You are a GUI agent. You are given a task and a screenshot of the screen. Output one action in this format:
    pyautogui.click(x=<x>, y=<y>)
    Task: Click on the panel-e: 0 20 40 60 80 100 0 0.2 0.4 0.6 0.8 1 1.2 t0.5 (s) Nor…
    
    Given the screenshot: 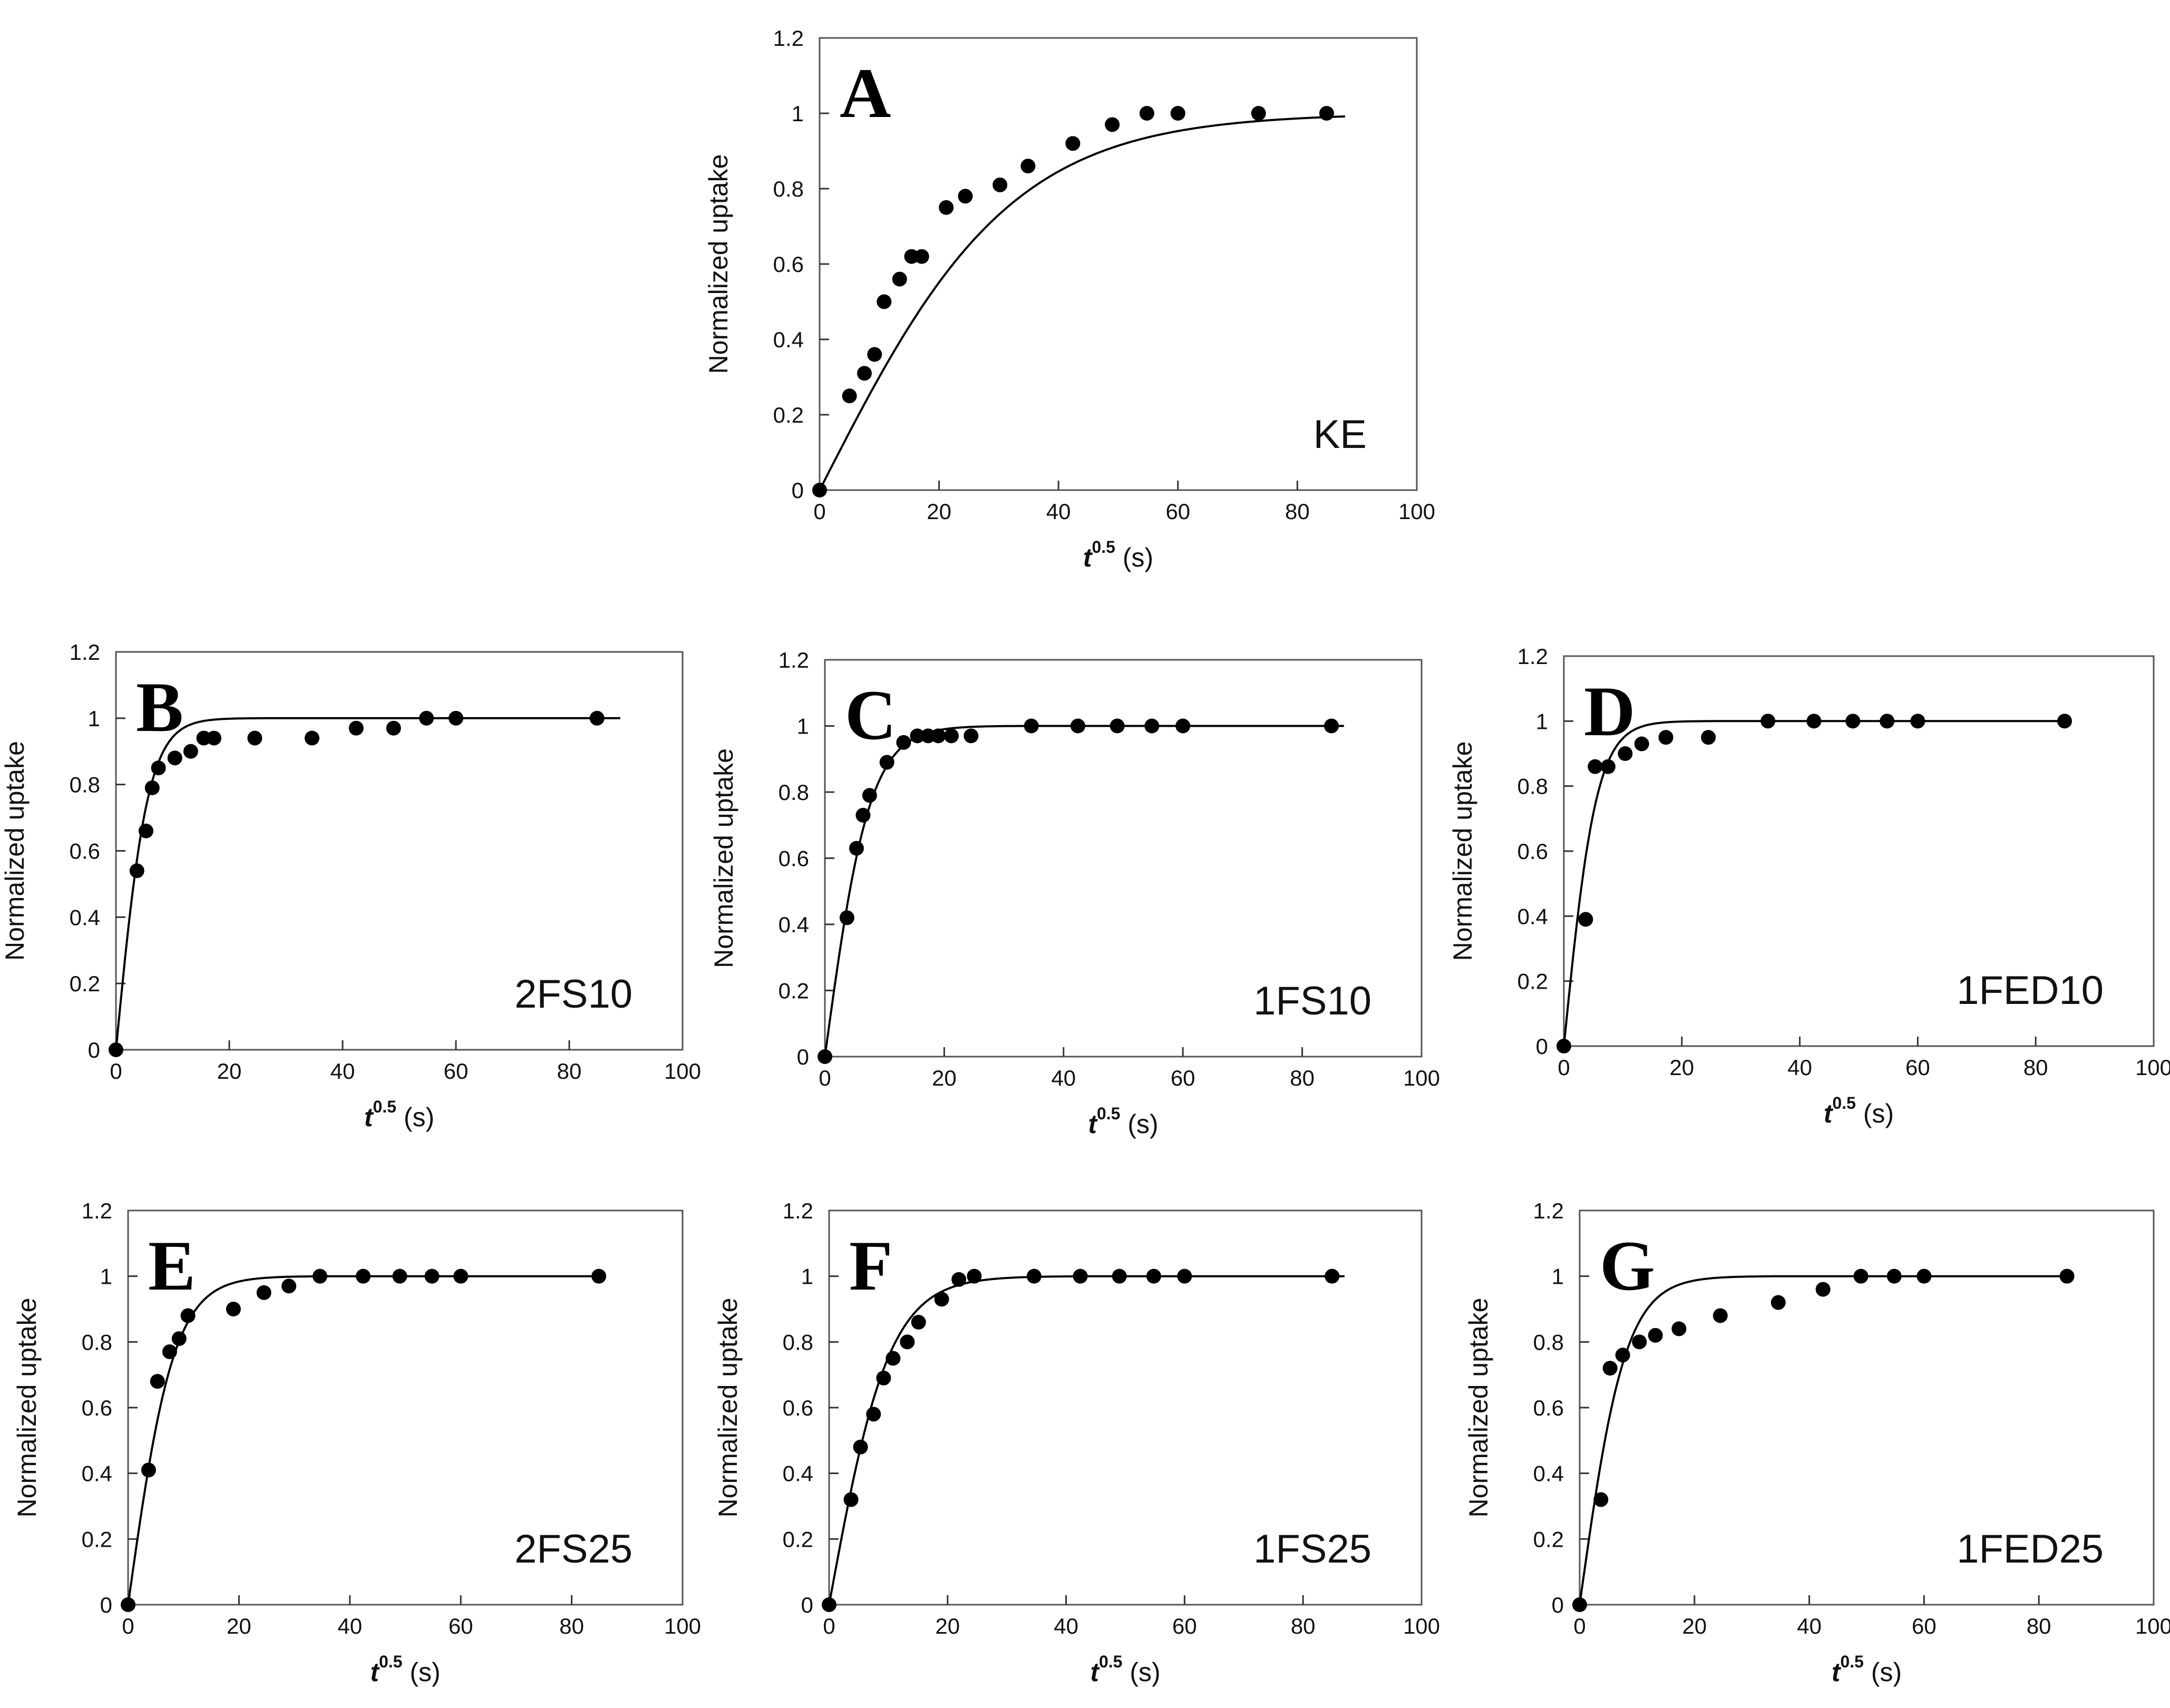 What is the action you would take?
    pyautogui.click(x=356, y=1442)
    